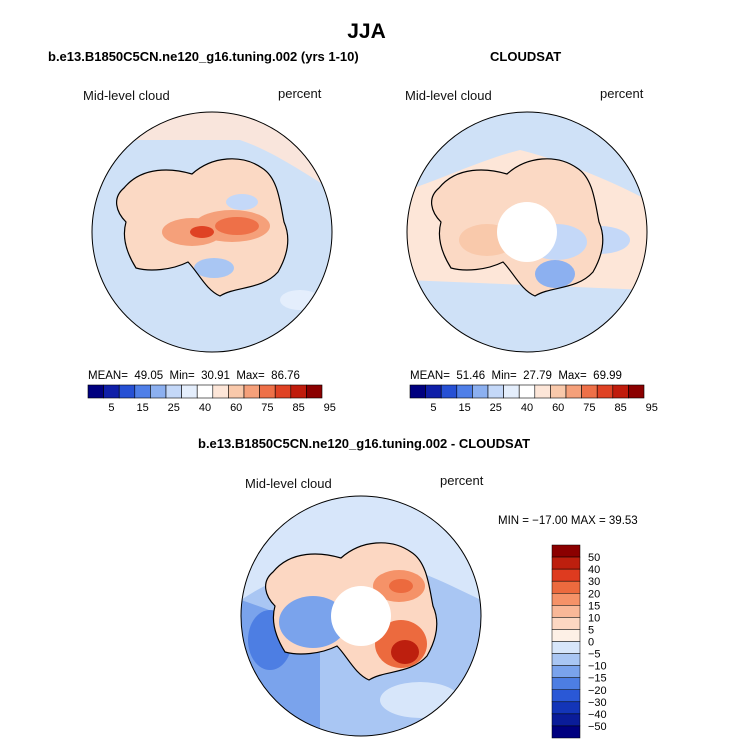  I want to click on panel3-colorbar-tick-label: −10, so click(597, 667).